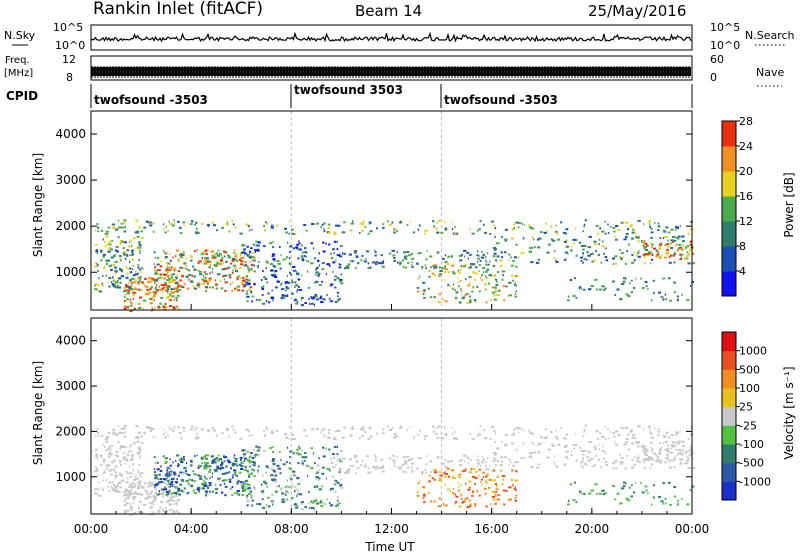 This screenshot has width=800, height=554. I want to click on cpid-label: CPID, so click(22, 96).